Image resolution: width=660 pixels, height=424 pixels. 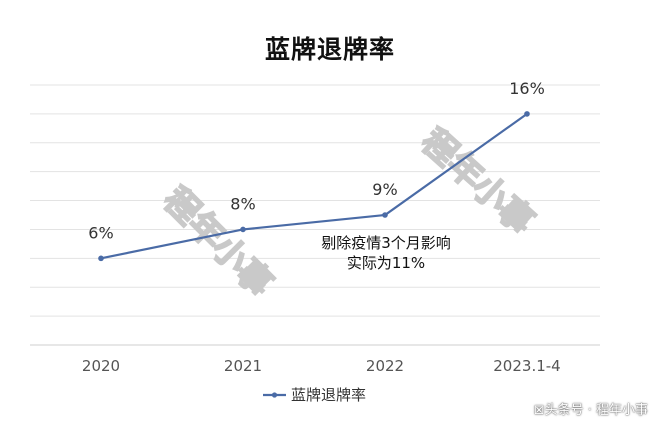 I want to click on chart-title: 蓝牌退牌率, so click(x=329, y=49).